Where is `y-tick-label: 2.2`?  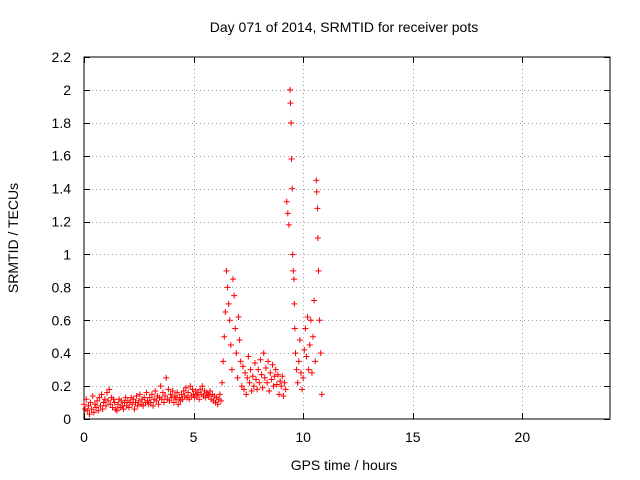 y-tick-label: 2.2 is located at coordinates (62, 57).